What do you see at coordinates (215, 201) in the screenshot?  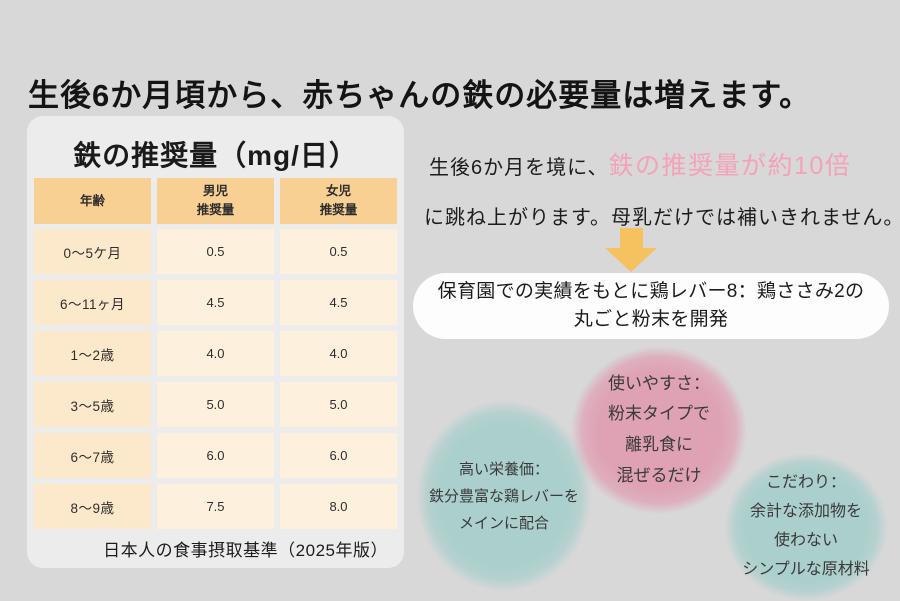 I see `col-header-male: 男児 推奨量` at bounding box center [215, 201].